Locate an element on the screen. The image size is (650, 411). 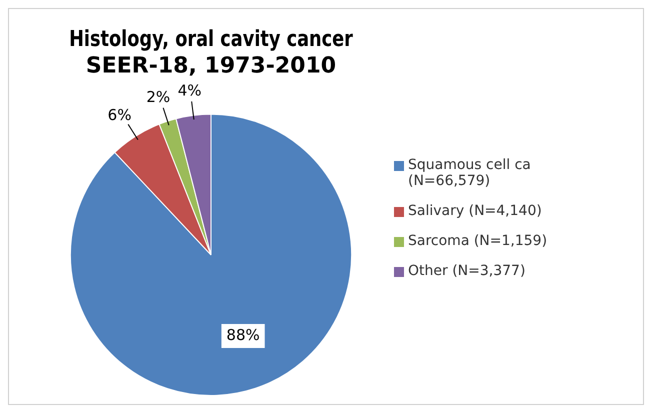
data-label: 6% is located at coordinates (120, 115).